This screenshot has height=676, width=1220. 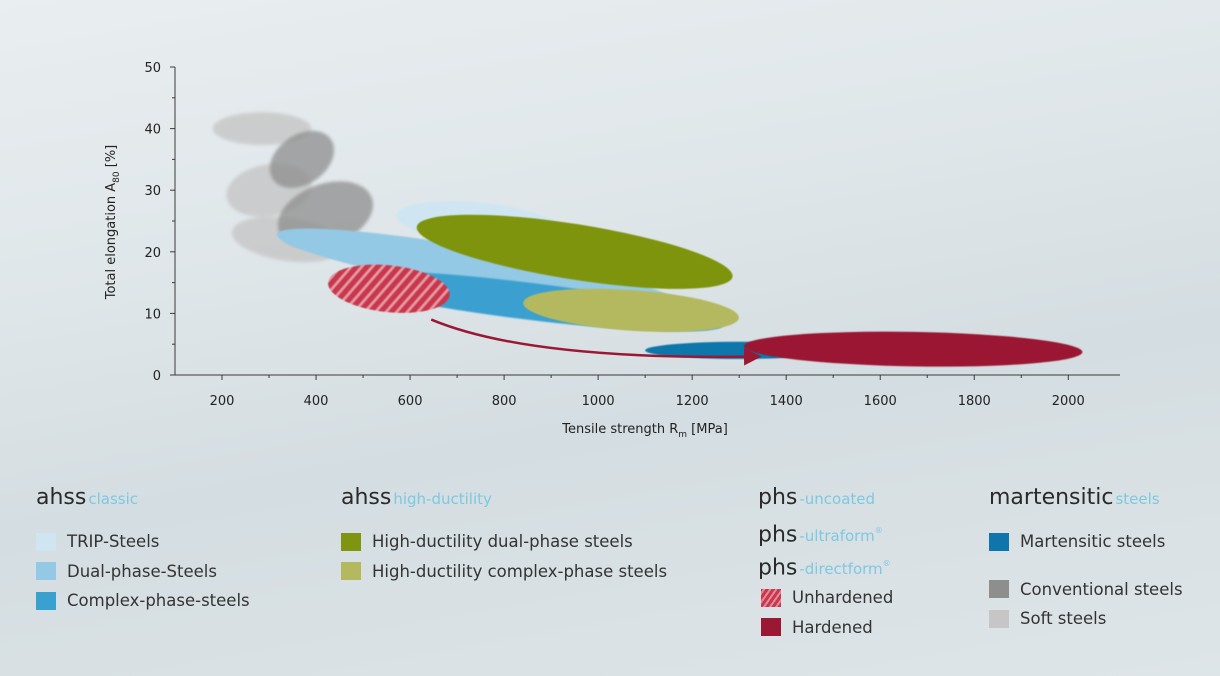 What do you see at coordinates (692, 401) in the screenshot?
I see `x-tick-label: 1200` at bounding box center [692, 401].